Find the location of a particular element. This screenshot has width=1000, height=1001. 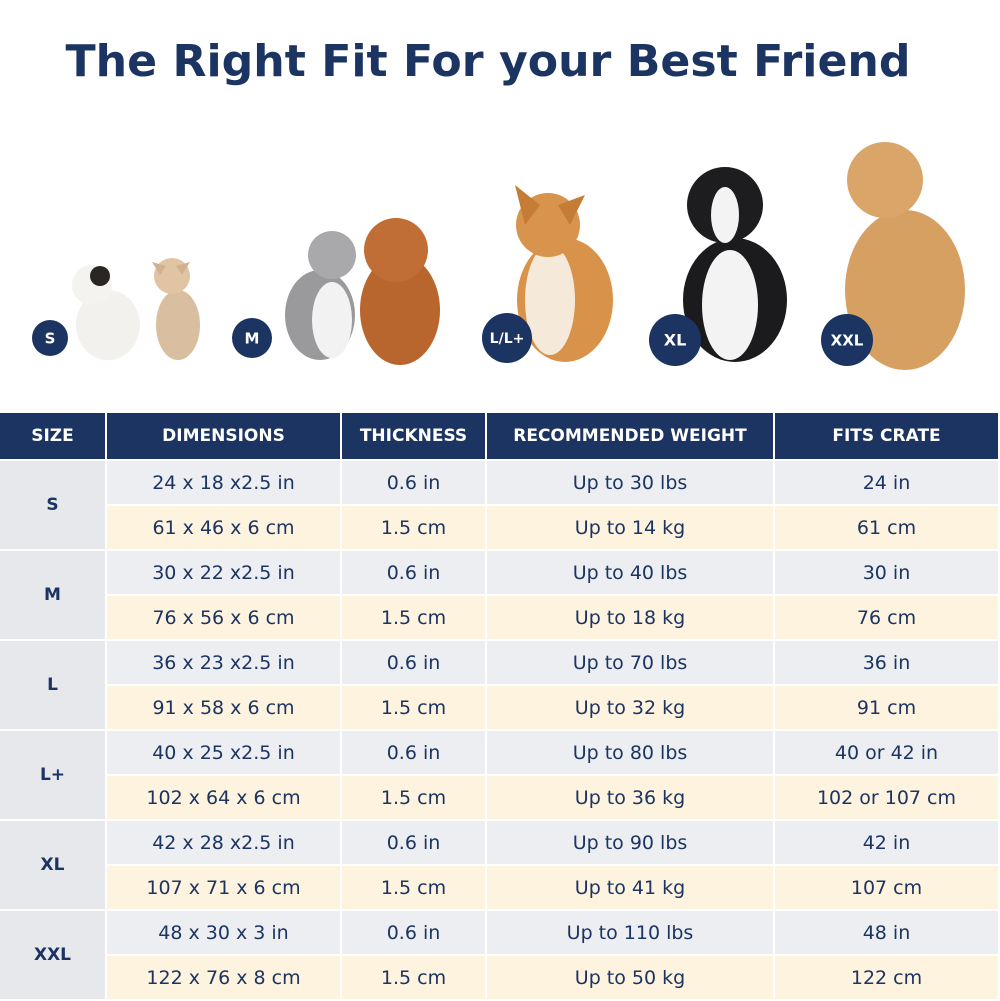

title: The Right Fit For your Best Friend is located at coordinates (488, 61).